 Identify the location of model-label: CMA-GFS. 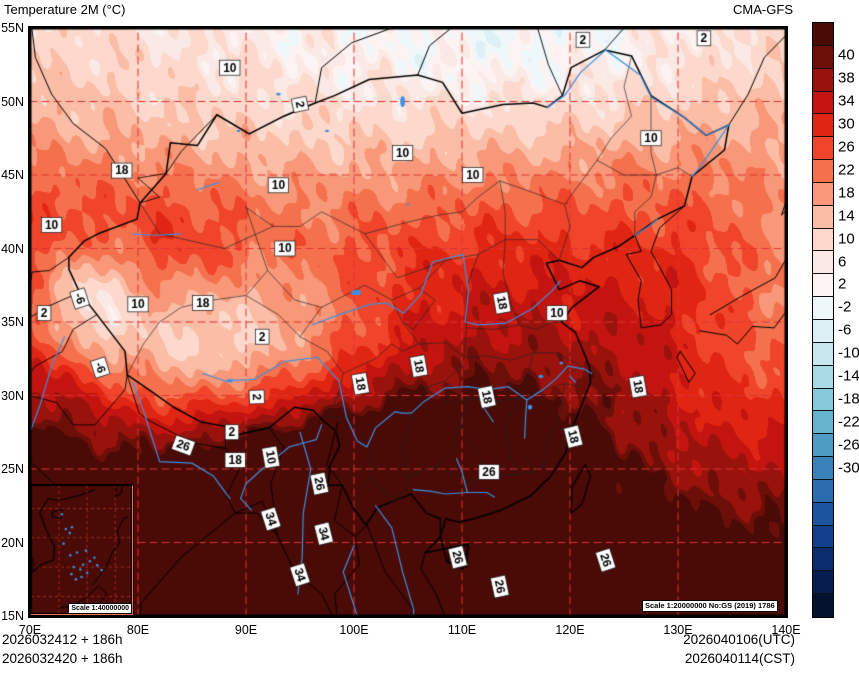
(763, 9).